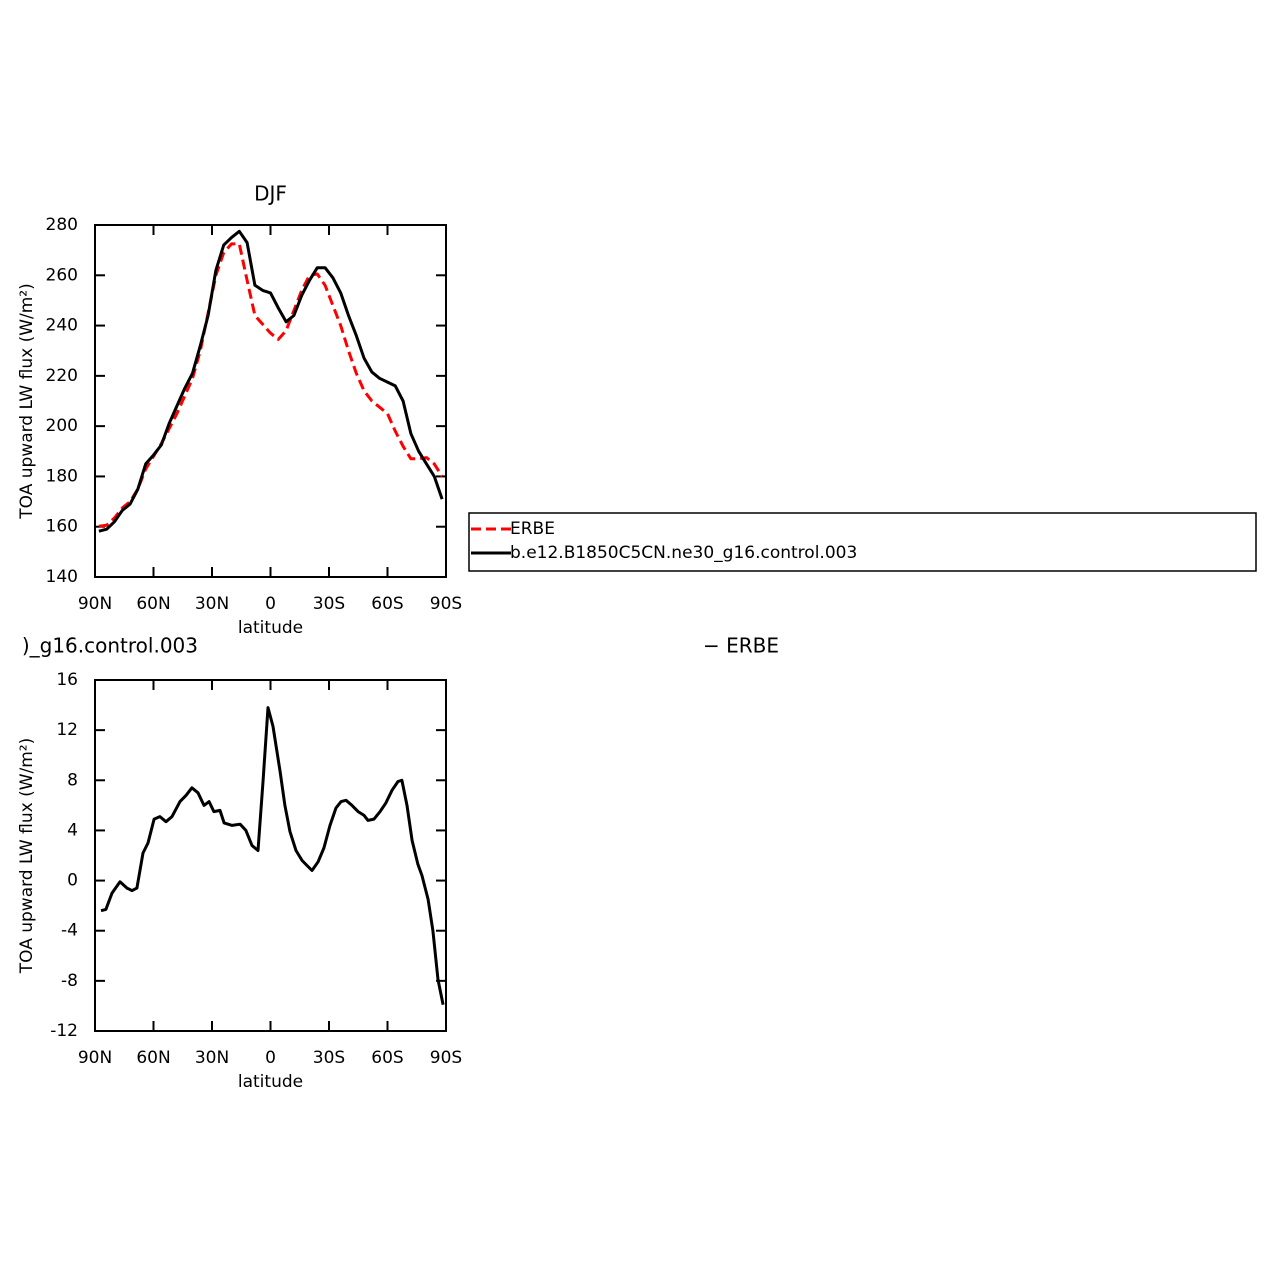 This screenshot has height=1275, width=1275. Describe the element at coordinates (62, 577) in the screenshot. I see `y-tick-label: 140` at that location.